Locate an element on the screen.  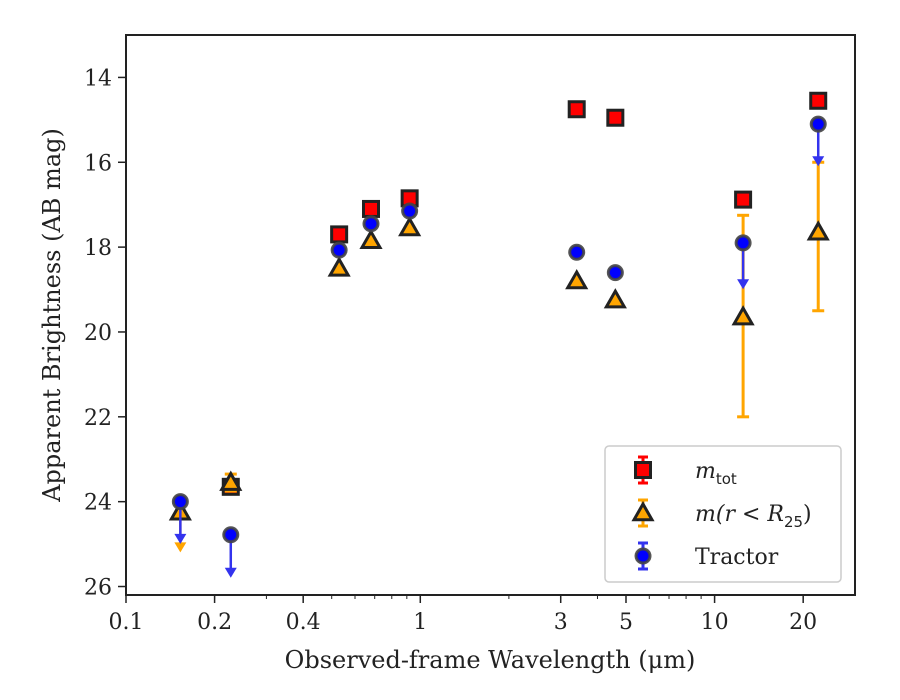
x-tick-label: 10 is located at coordinates (715, 622).